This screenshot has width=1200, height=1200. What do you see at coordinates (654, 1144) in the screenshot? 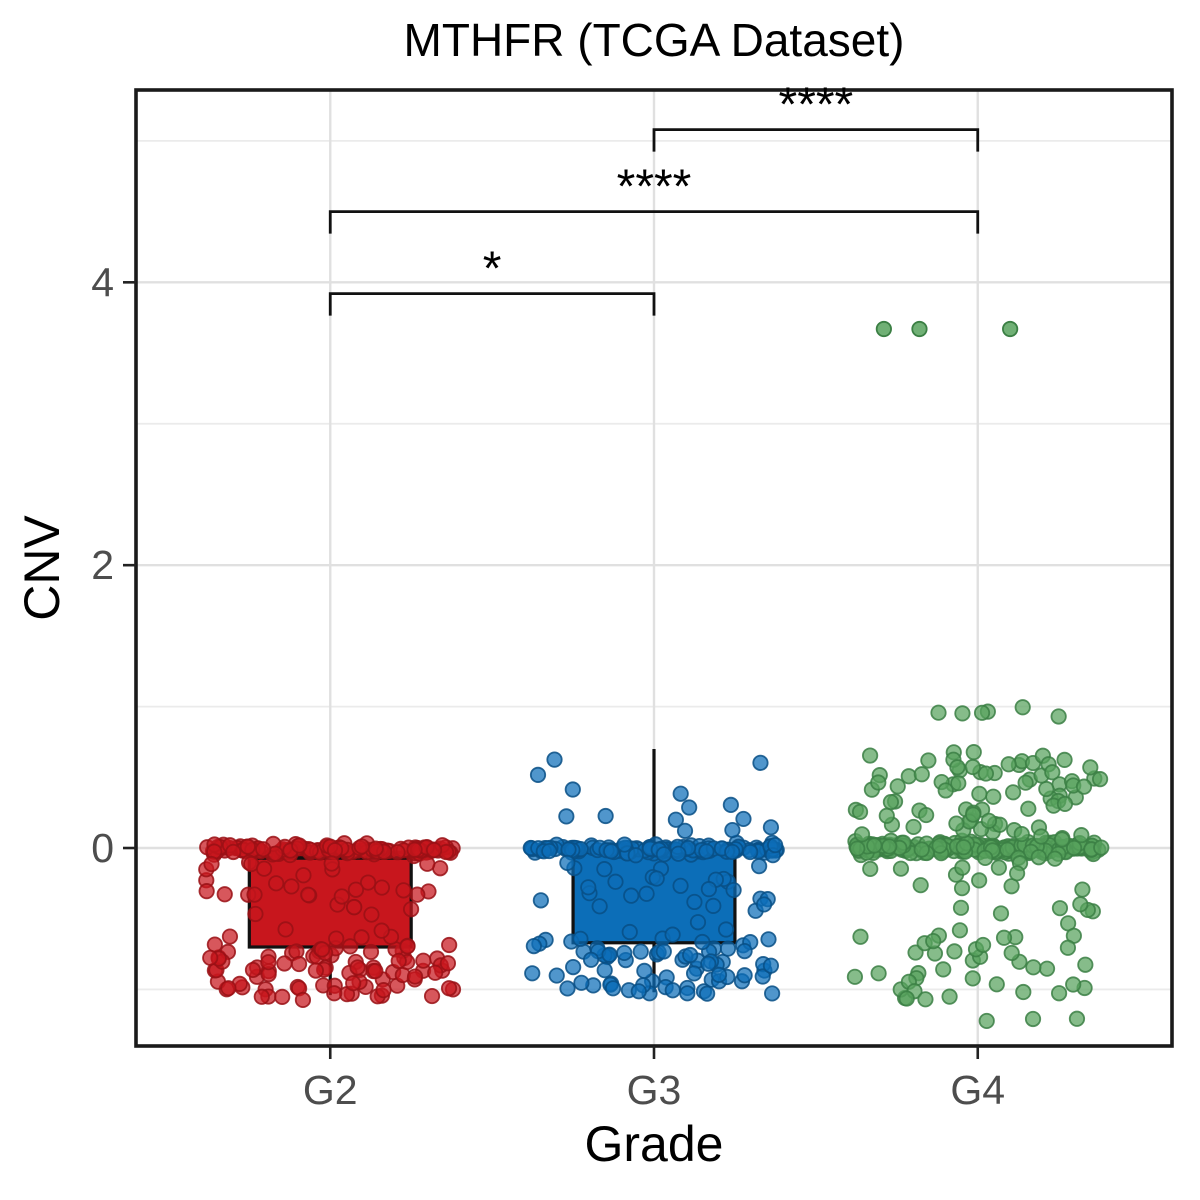
I see `x-axis-title: Grade` at bounding box center [654, 1144].